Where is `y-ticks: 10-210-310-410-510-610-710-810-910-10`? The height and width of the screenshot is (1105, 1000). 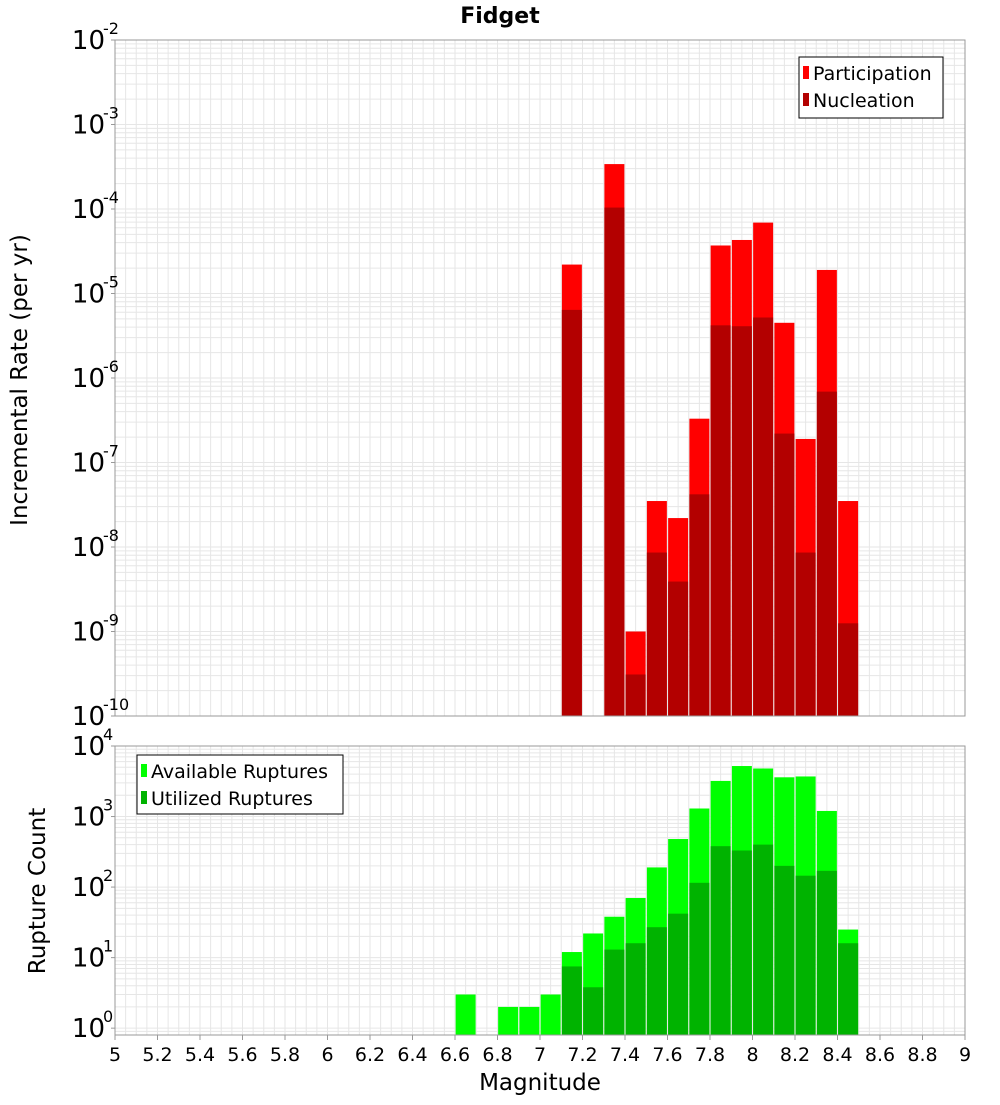
y-ticks: 10-210-310-410-510-610-710-810-910-10 is located at coordinates (100, 375).